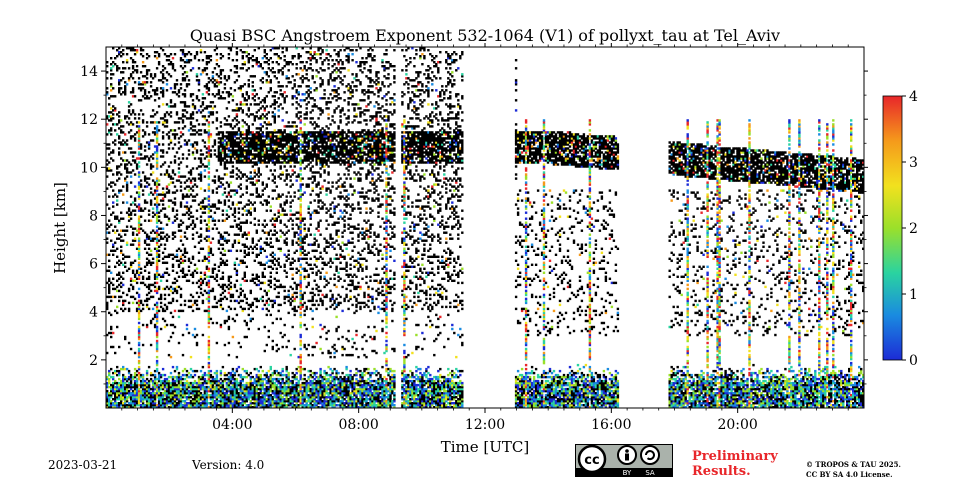  I want to click on colorbar-axis: 0 1 2 3 4, so click(910, 229).